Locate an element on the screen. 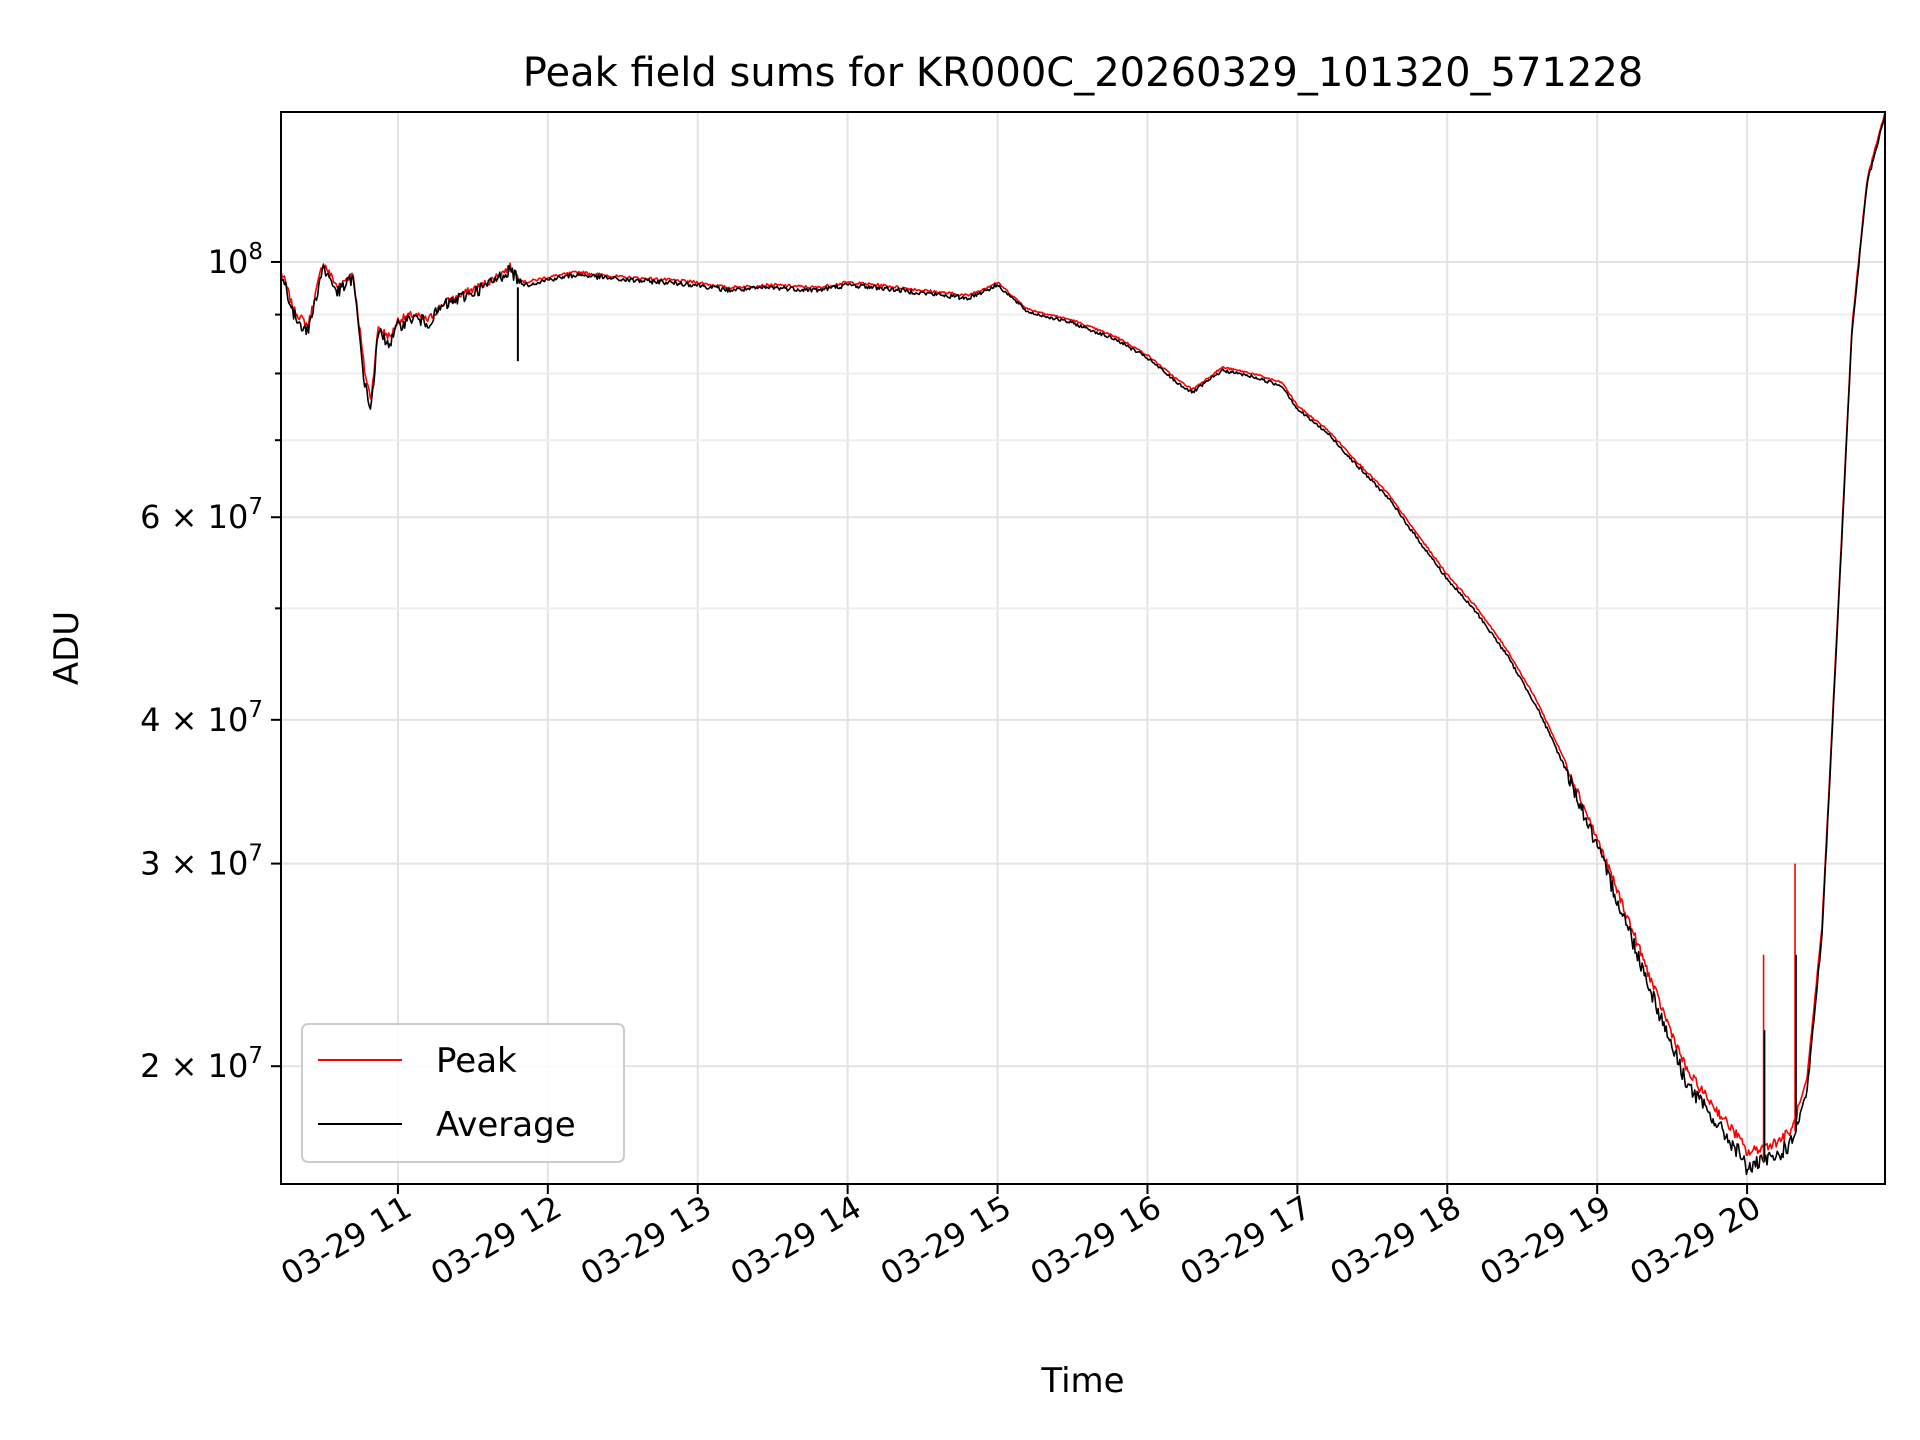 The width and height of the screenshot is (1920, 1440). legend: Peak Average is located at coordinates (463, 1093).